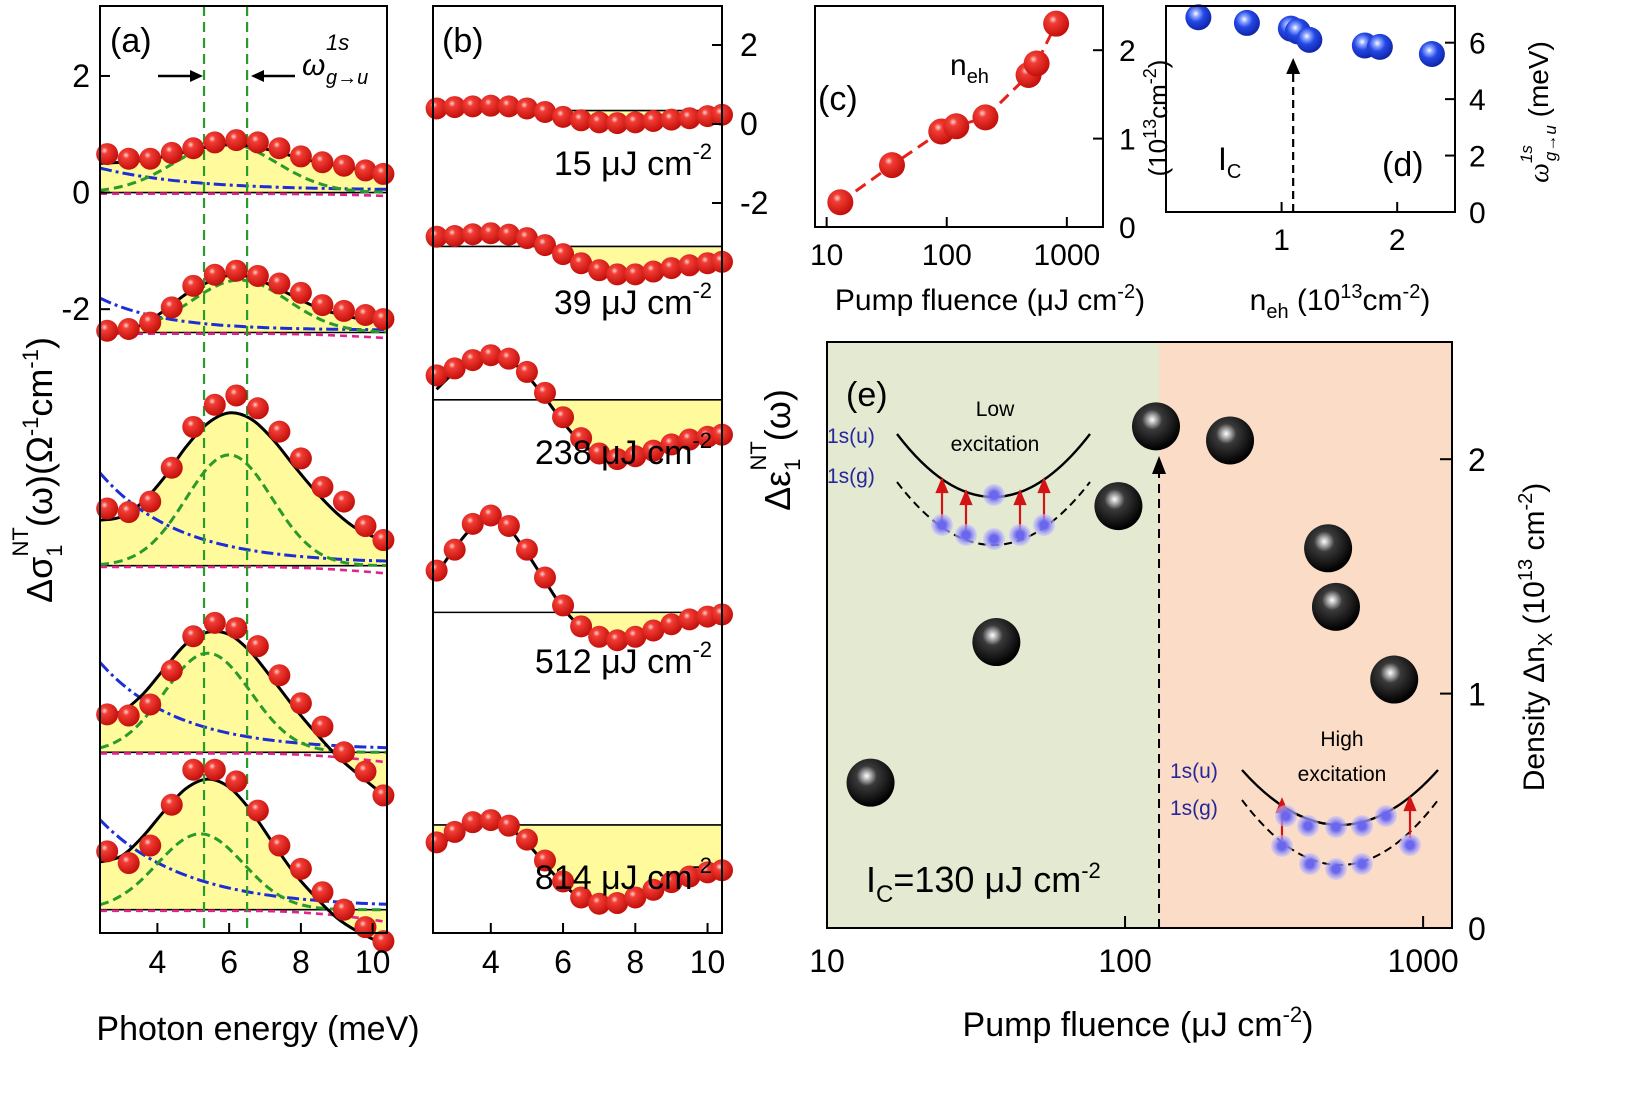 This screenshot has height=1094, width=1626. I want to click on high-title-2: excitation, so click(1342, 774).